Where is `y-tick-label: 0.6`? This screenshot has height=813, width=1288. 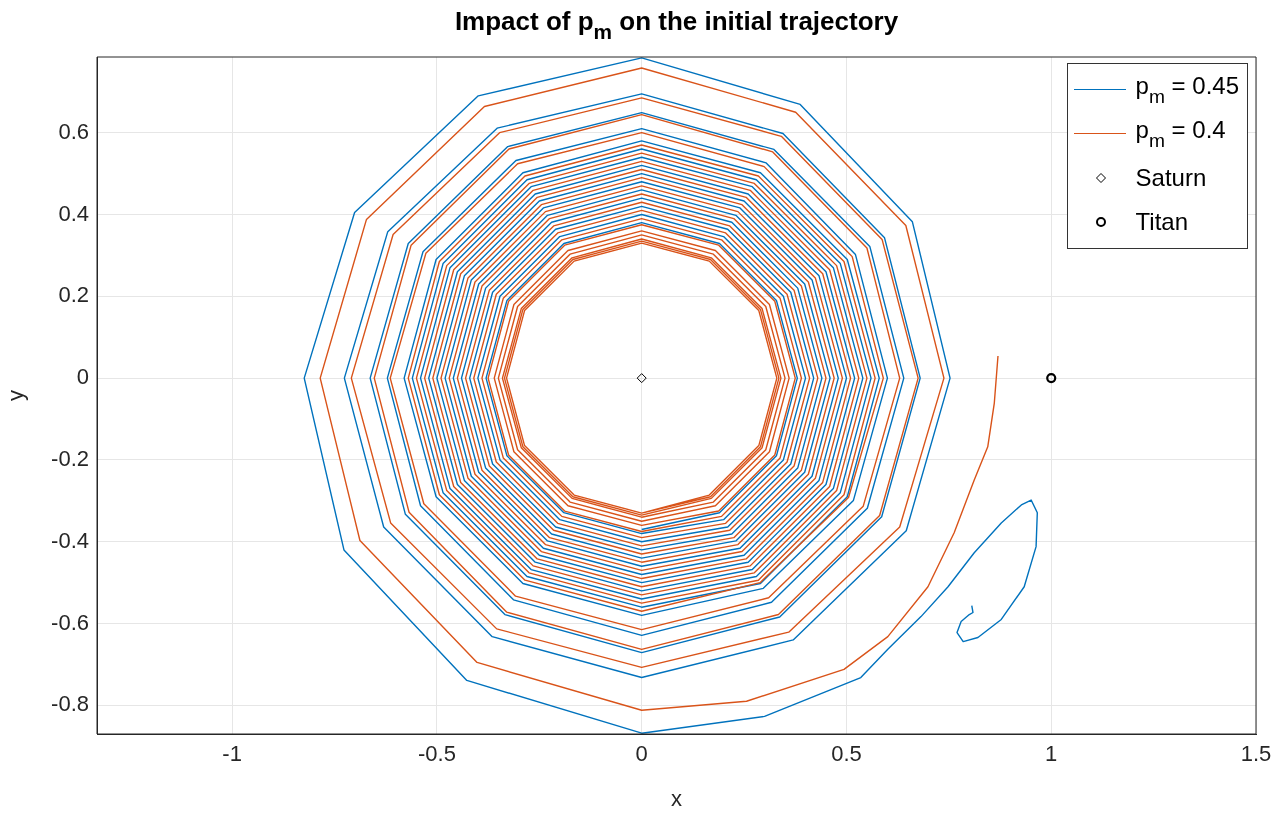 y-tick-label: 0.6 is located at coordinates (73, 131).